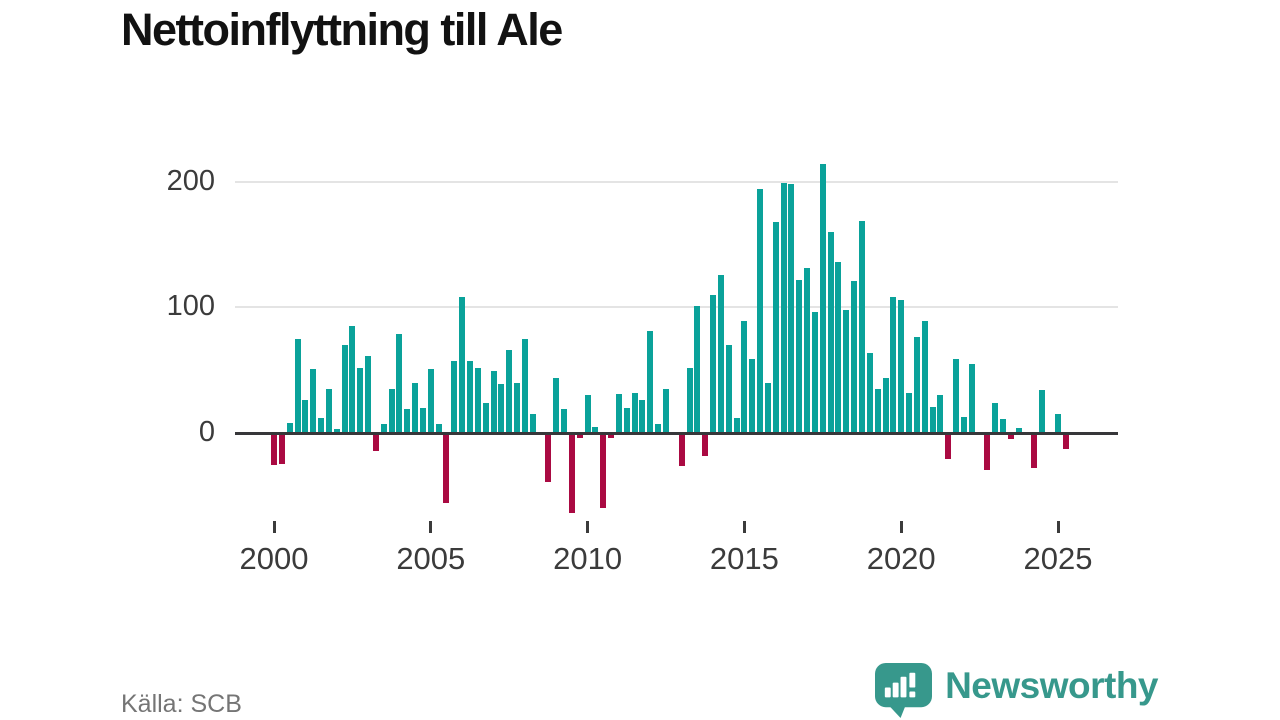 This screenshot has height=720, width=1280. Describe the element at coordinates (524, 385) in the screenshot. I see `bar-2008Q1` at that location.